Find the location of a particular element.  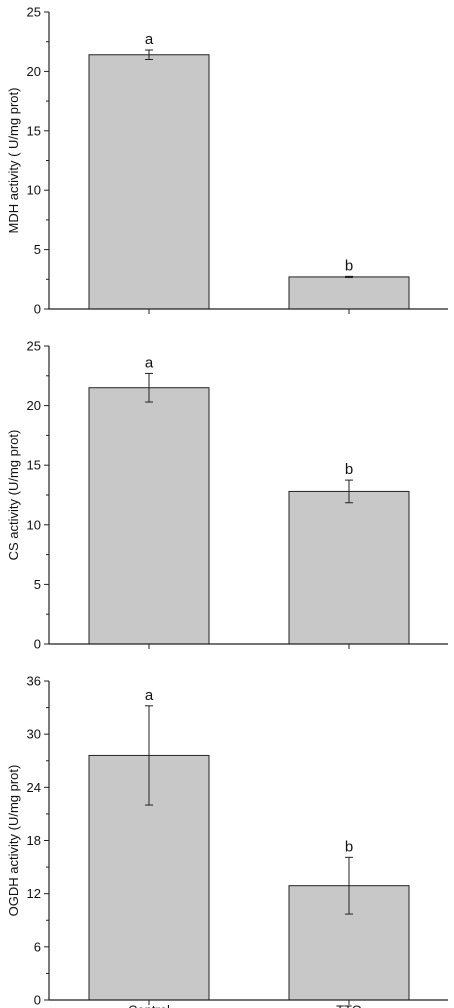

y-axis-label: MDH activity ( U/mg prot) is located at coordinates (13, 161).